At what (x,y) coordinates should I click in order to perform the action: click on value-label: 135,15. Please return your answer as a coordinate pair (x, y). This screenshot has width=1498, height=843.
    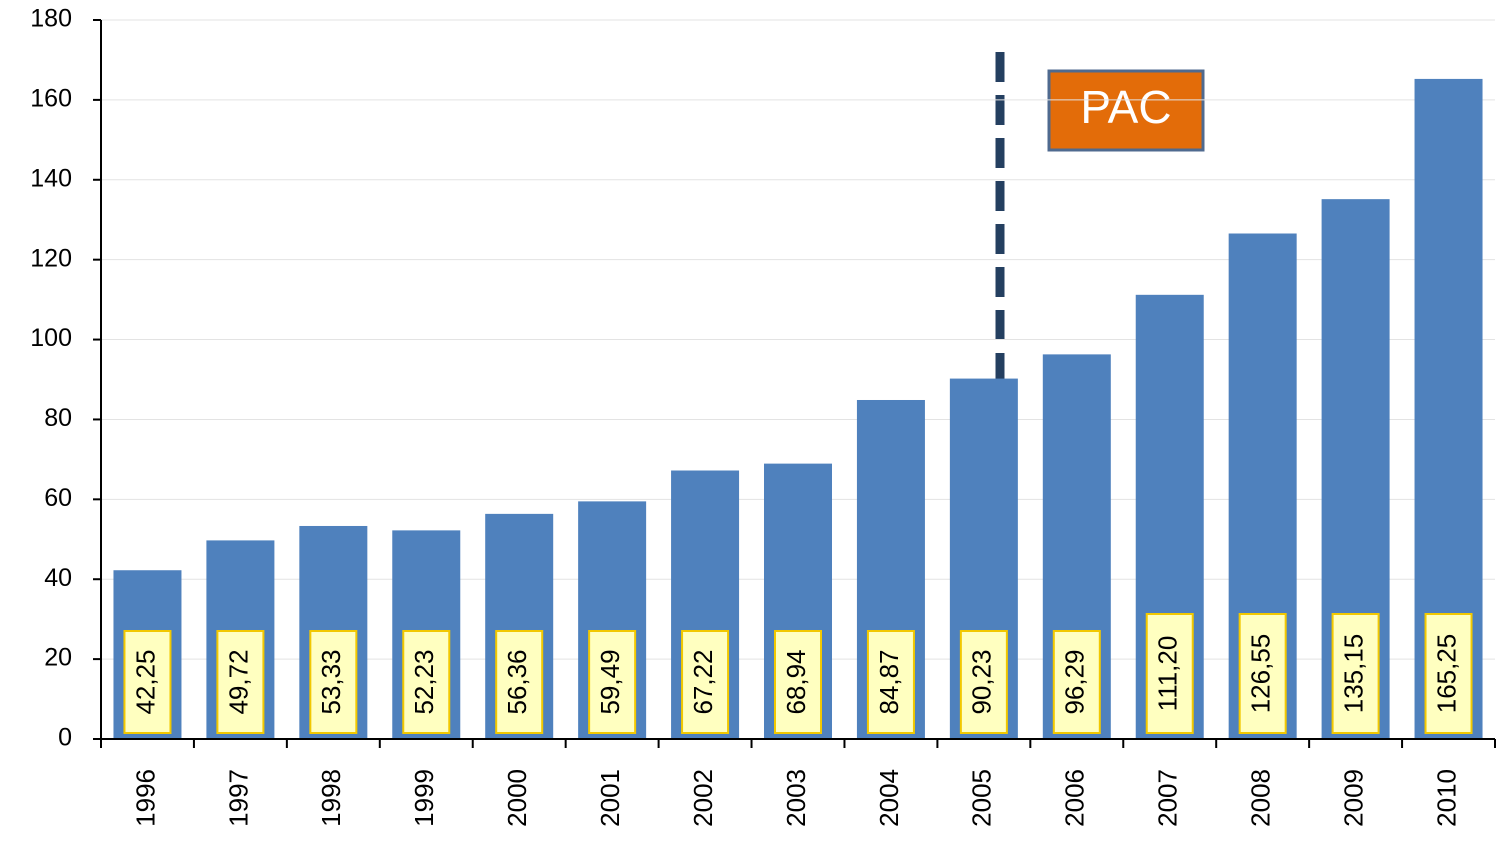
    Looking at the image, I should click on (1353, 674).